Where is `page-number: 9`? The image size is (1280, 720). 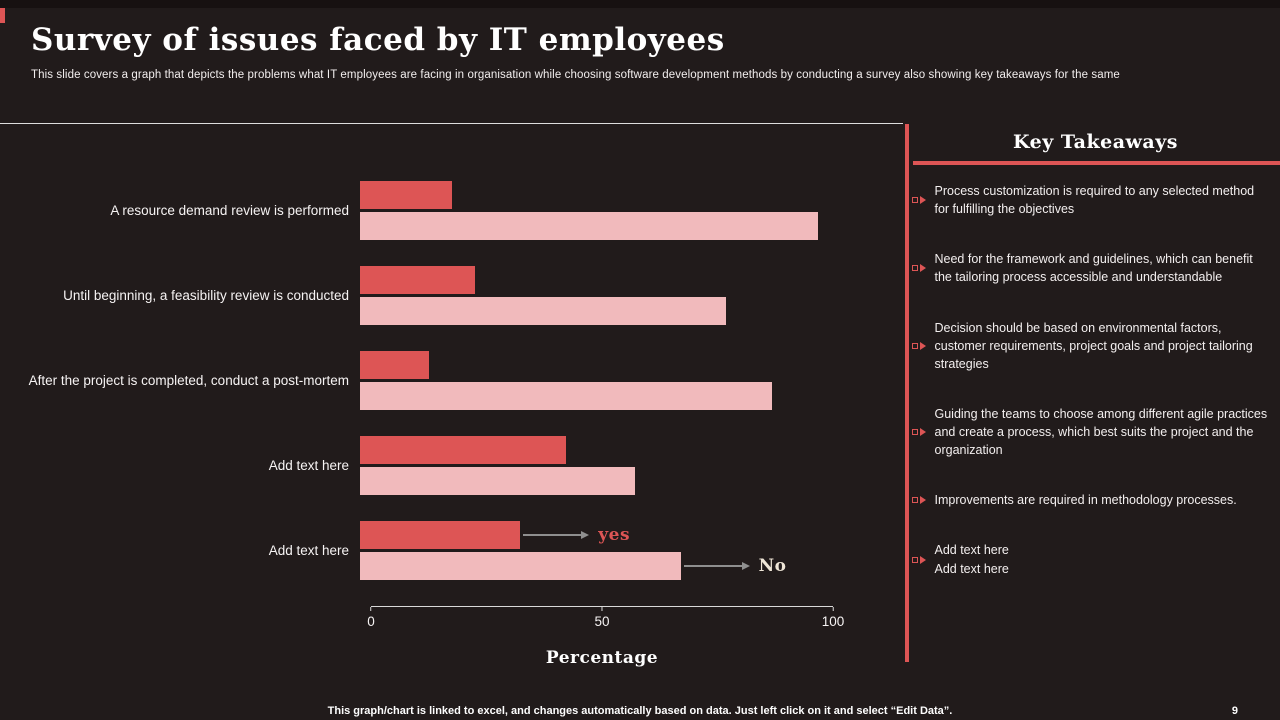
page-number: 9 is located at coordinates (1234, 711).